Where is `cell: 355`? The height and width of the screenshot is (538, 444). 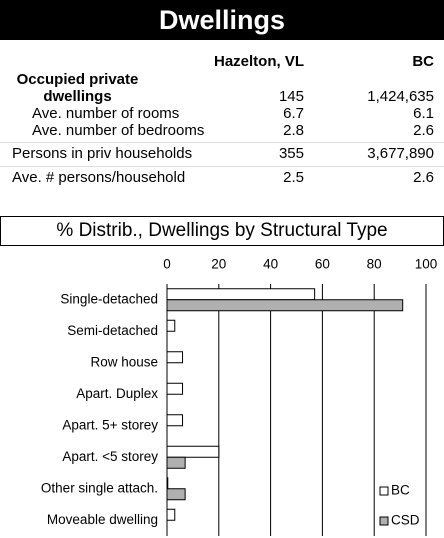 cell: 355 is located at coordinates (291, 153).